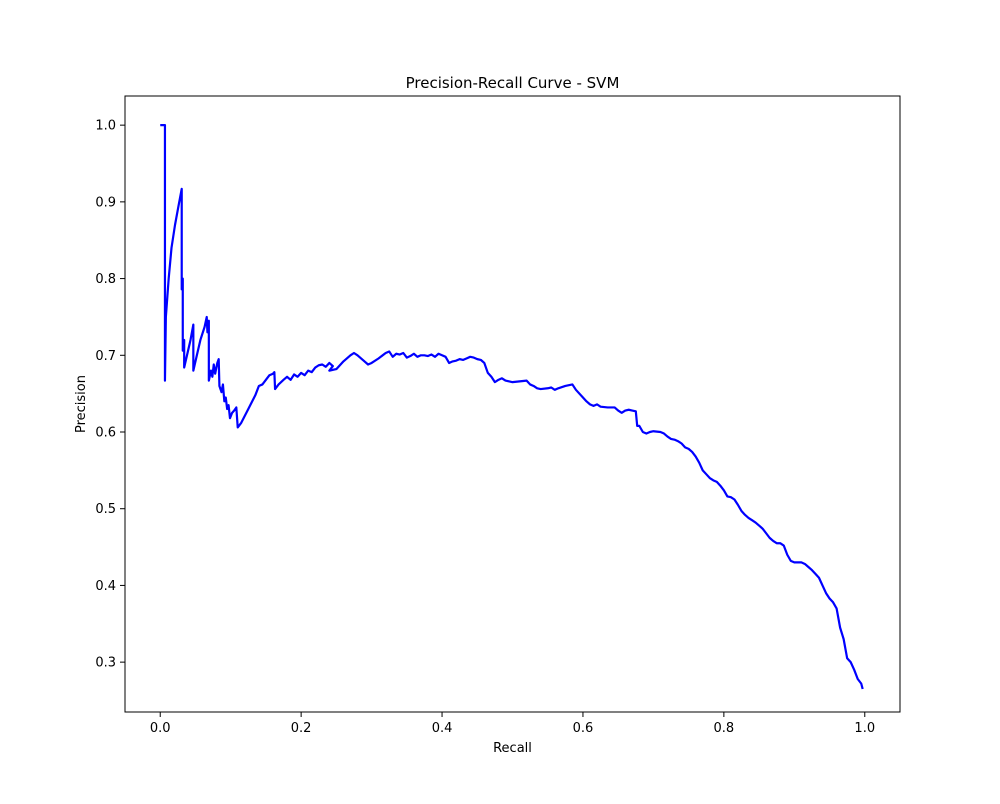 Image resolution: width=1000 pixels, height=804 pixels. Describe the element at coordinates (583, 728) in the screenshot. I see `x-tick-label: 0.6` at that location.